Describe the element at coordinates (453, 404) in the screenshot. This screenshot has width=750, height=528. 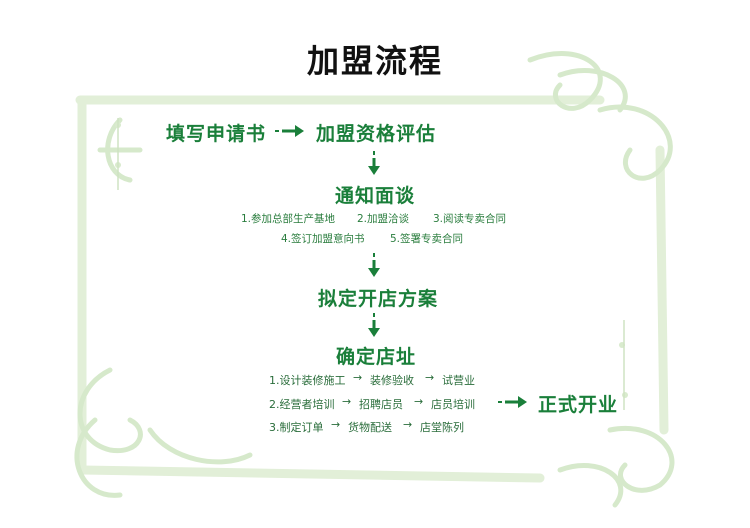
I see `location-item: 店员培训` at that location.